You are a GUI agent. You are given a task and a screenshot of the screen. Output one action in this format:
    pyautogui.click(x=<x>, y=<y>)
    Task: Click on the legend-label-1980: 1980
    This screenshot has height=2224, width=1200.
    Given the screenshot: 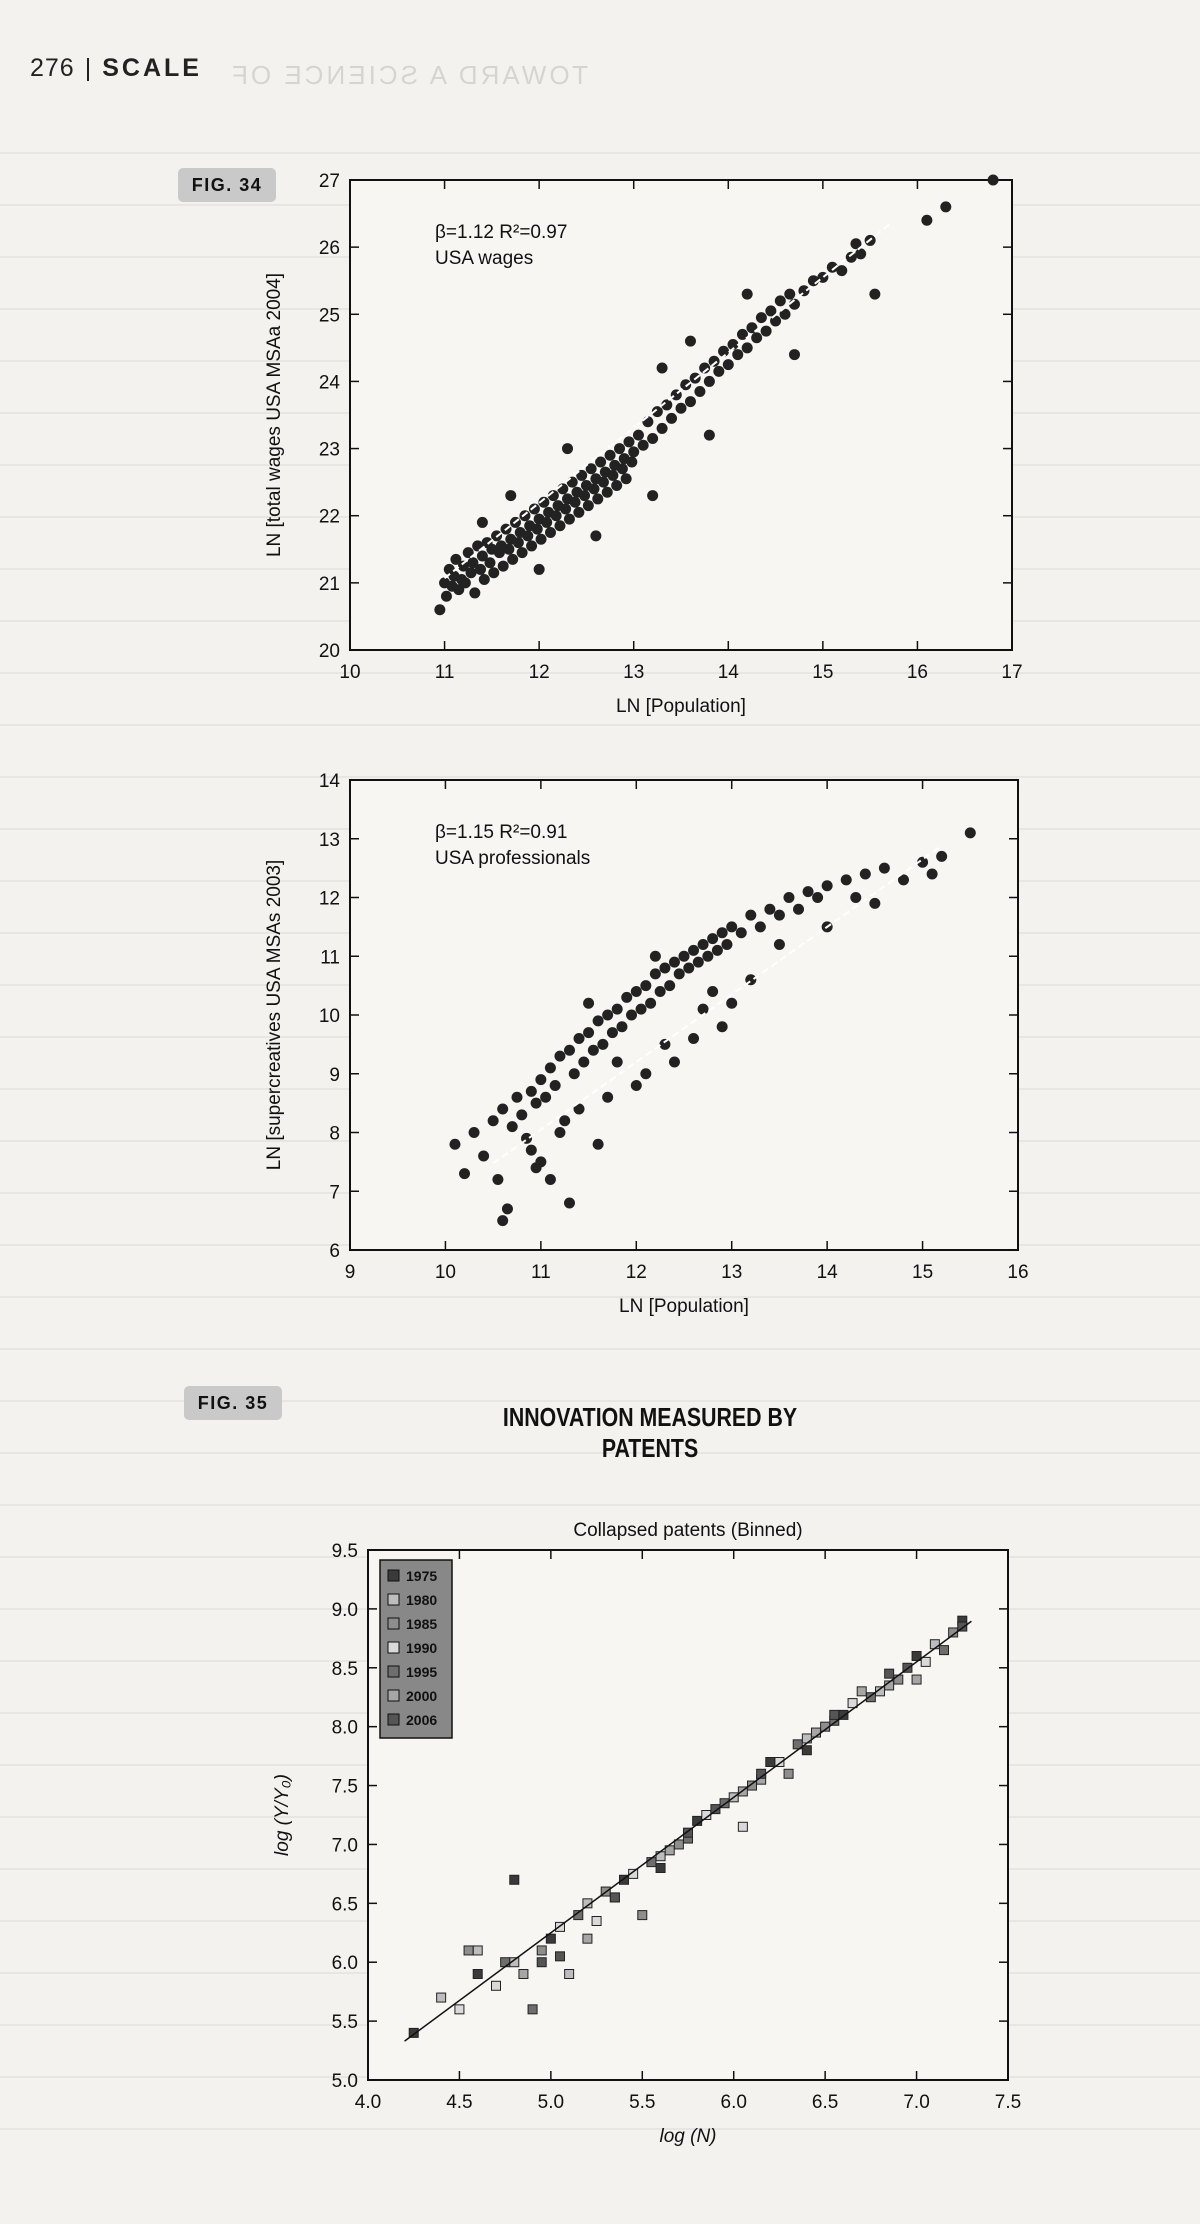 What is the action you would take?
    pyautogui.click(x=421, y=1600)
    